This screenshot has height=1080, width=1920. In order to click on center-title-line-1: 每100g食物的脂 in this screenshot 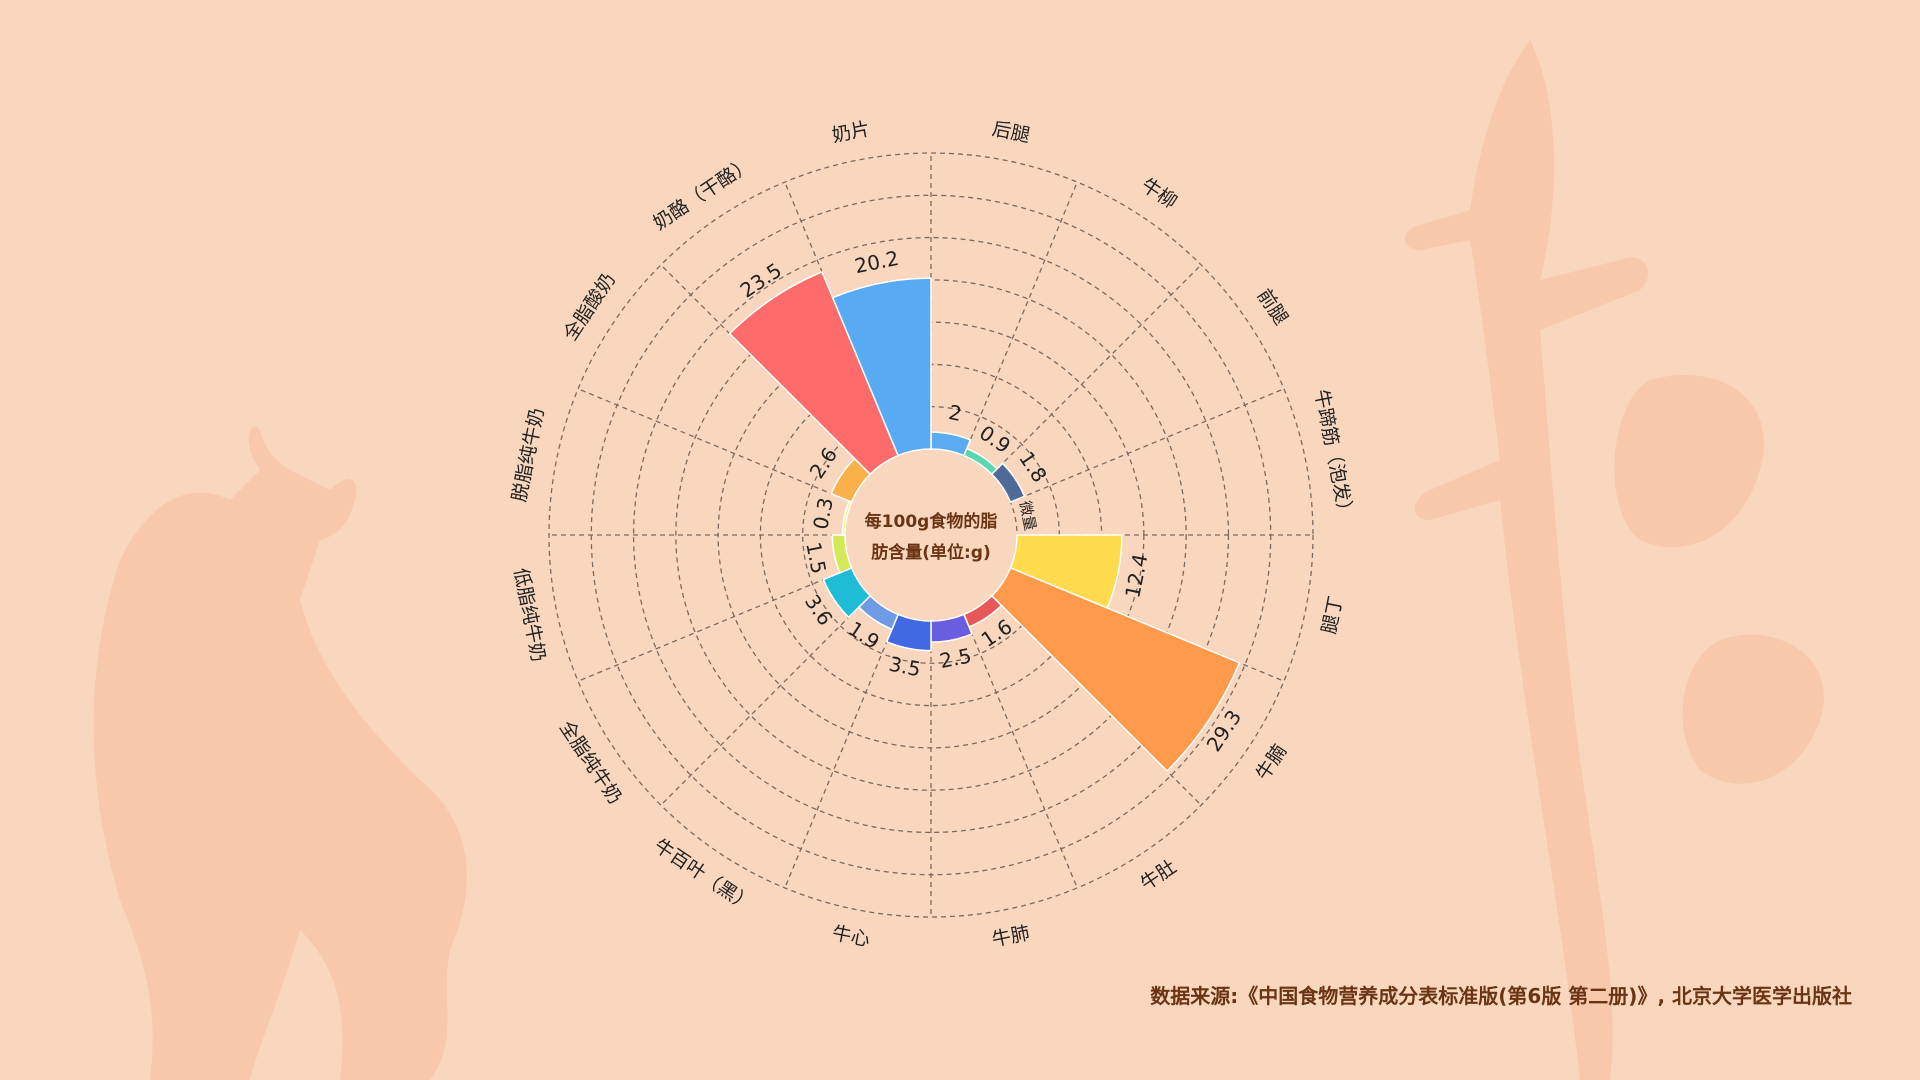, I will do `click(931, 521)`.